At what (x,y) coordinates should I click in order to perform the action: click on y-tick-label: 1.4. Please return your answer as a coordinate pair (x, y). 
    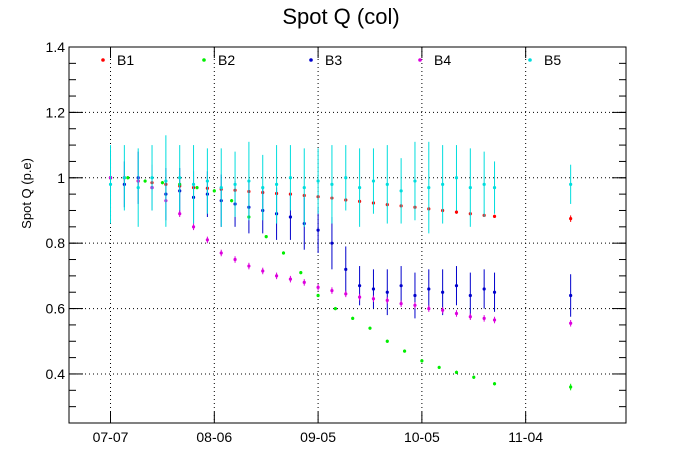
    Looking at the image, I should click on (56, 47).